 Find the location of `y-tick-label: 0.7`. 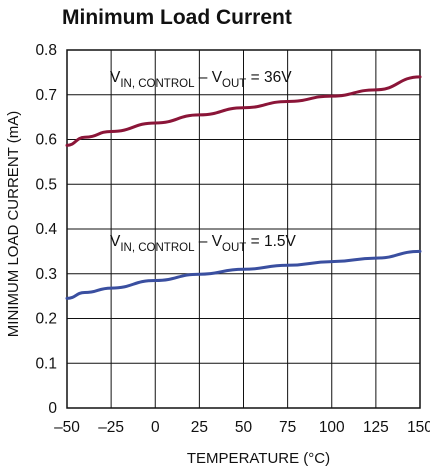

y-tick-label: 0.7 is located at coordinates (46, 95).